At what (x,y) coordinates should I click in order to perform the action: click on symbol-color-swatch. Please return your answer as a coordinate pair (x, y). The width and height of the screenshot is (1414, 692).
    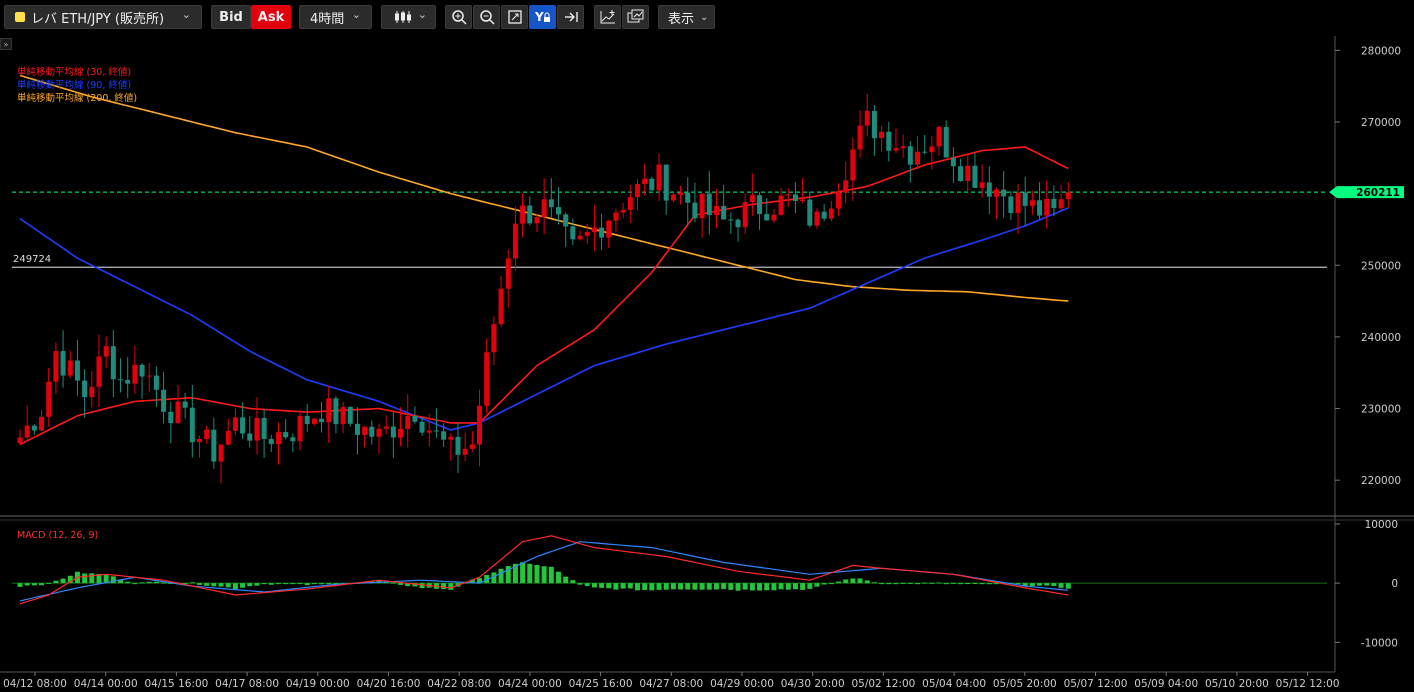
    Looking at the image, I should click on (20, 17).